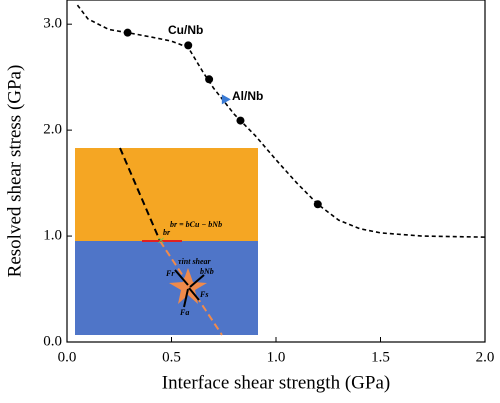  Describe the element at coordinates (52, 130) in the screenshot. I see `y-tick-label: 2.0` at that location.